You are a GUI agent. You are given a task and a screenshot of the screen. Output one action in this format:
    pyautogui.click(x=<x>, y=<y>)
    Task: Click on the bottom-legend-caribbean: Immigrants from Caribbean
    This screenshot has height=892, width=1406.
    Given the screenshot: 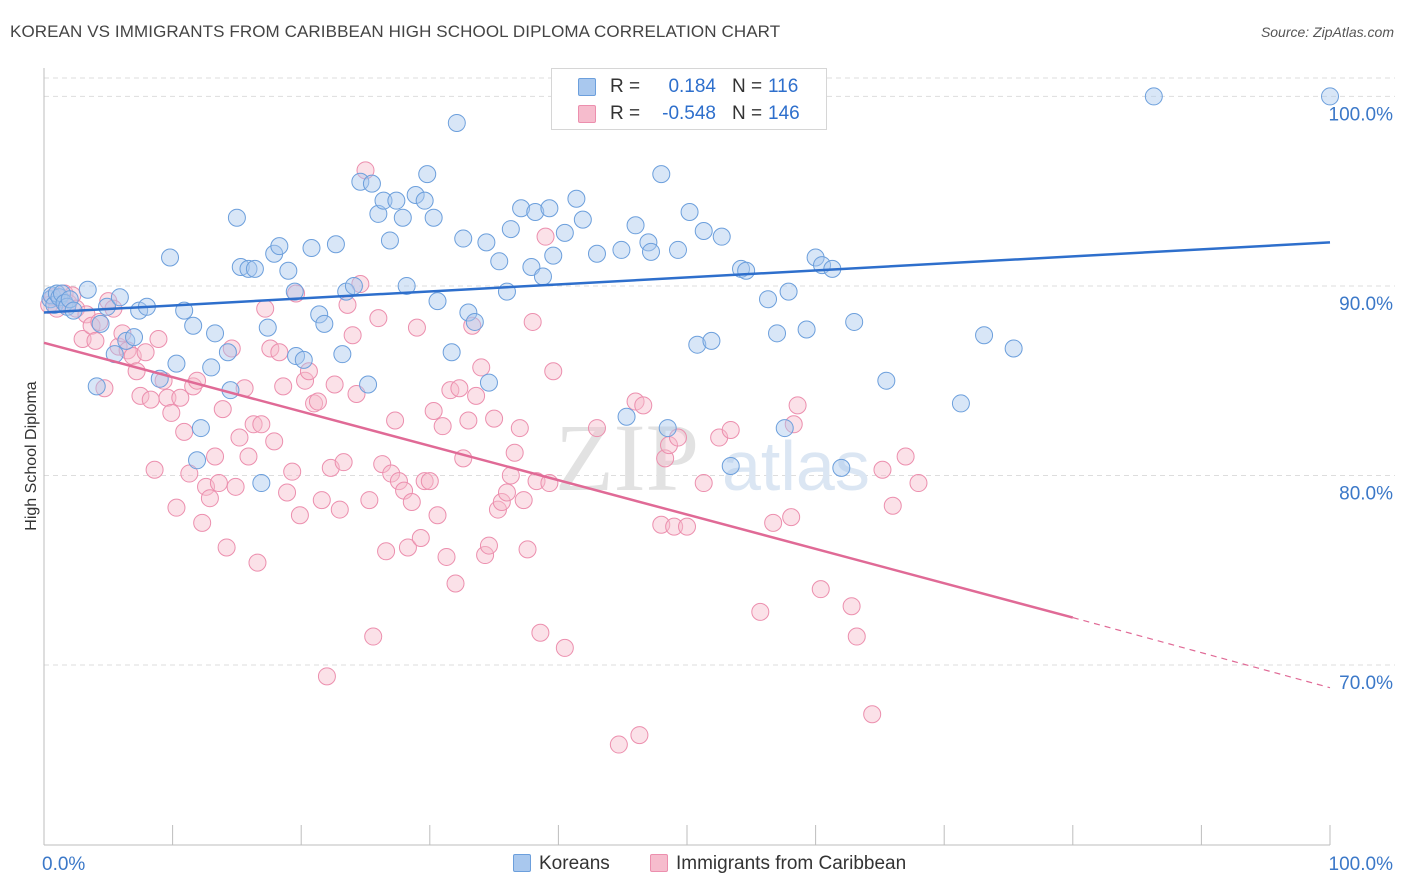 What is the action you would take?
    pyautogui.click(x=778, y=864)
    